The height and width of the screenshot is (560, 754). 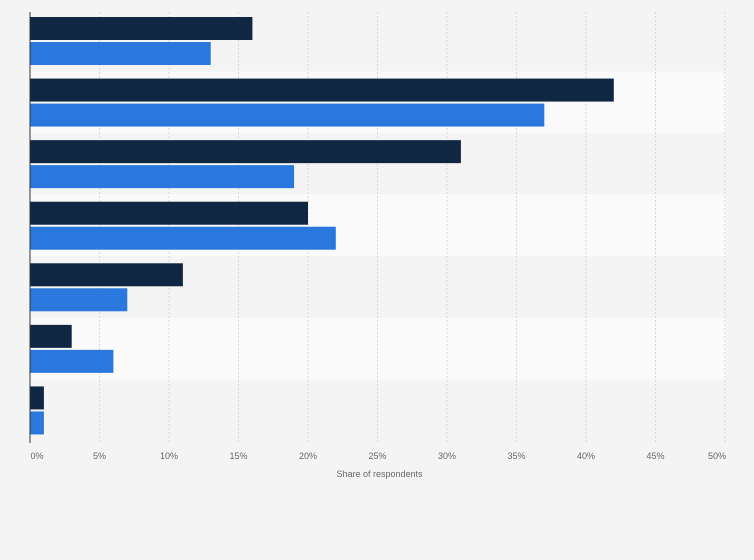 I want to click on x-tick-label: 45%, so click(x=655, y=456).